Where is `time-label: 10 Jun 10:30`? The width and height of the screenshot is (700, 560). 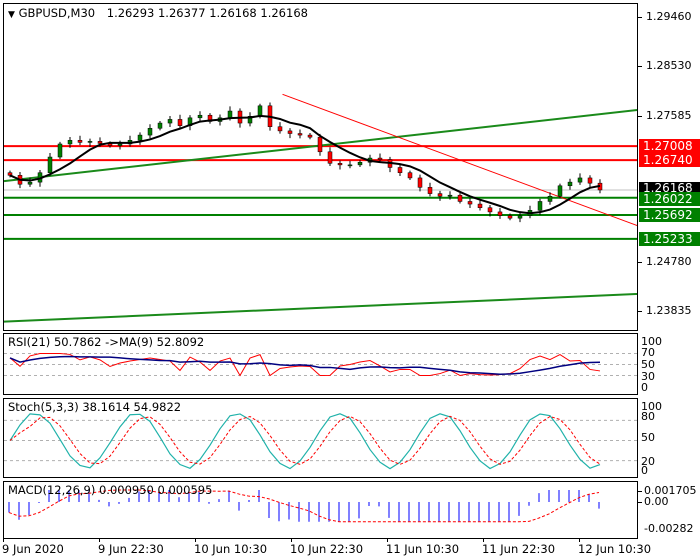
time-label: 10 Jun 10:30 is located at coordinates (231, 549).